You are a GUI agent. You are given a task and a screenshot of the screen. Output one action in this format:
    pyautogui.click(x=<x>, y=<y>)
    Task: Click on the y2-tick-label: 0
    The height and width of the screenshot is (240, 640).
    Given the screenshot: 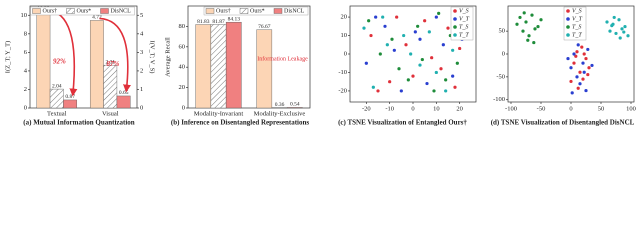 What is the action you would take?
    pyautogui.click(x=141, y=107)
    